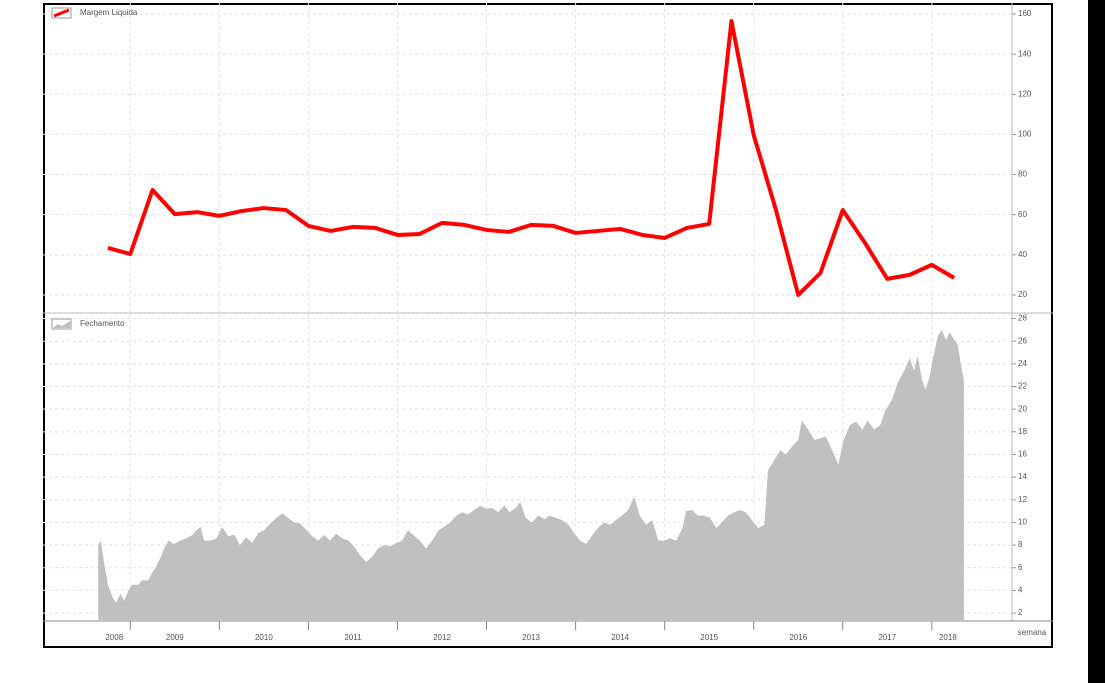 The height and width of the screenshot is (683, 1105). What do you see at coordinates (102, 323) in the screenshot?
I see `legend-label: Fechamento` at bounding box center [102, 323].